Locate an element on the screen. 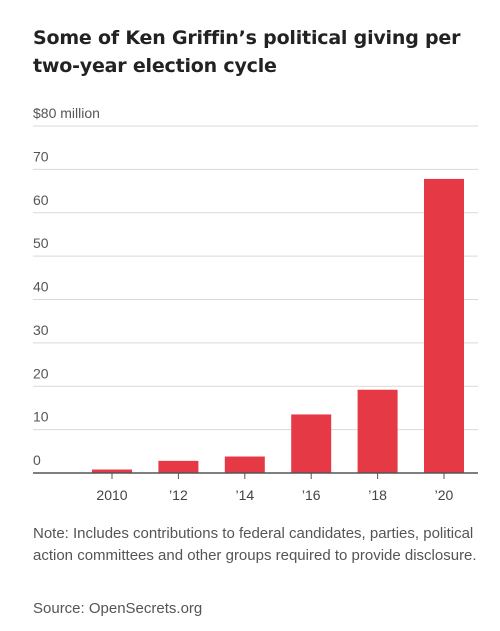 The image size is (500, 631). x-tick-label: 2010 is located at coordinates (111, 495).